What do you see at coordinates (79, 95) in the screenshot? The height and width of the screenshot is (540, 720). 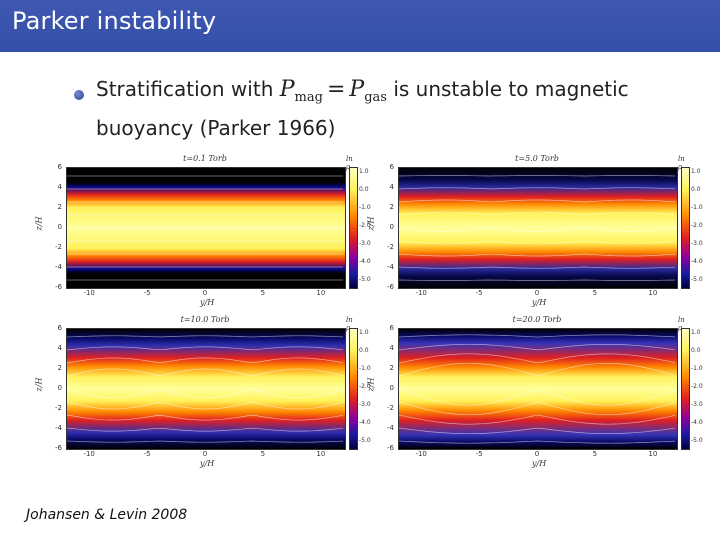 I see `bullet-icon` at bounding box center [79, 95].